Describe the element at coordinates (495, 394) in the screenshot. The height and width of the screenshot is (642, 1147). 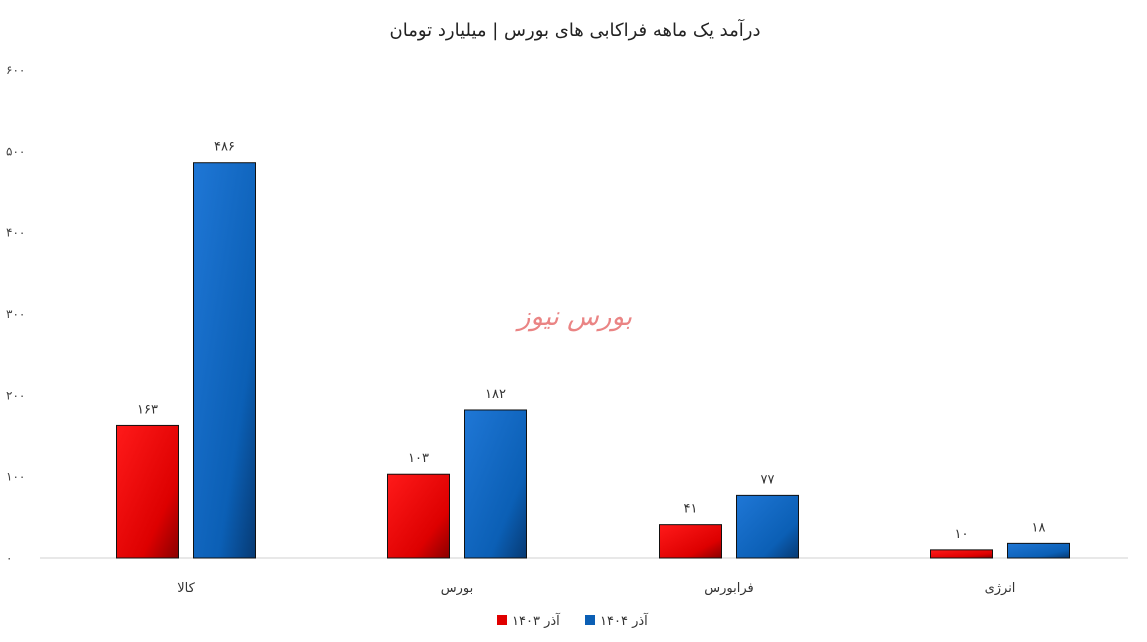
I see `data-label: ۱۸۲` at that location.